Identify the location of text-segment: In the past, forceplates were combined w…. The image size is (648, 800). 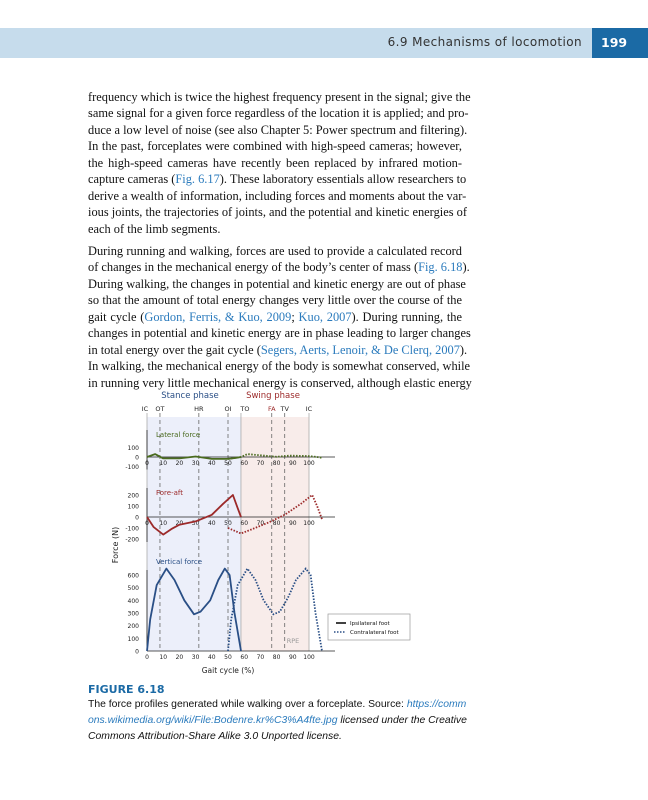
(275, 146).